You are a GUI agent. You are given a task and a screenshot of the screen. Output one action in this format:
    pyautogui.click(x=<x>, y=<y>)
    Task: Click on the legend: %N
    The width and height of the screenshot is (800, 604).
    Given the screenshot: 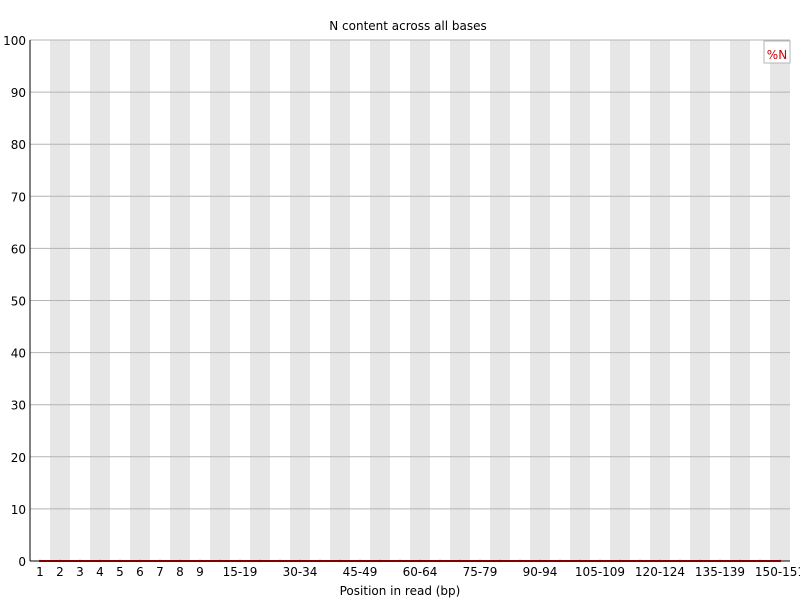 What is the action you would take?
    pyautogui.click(x=777, y=52)
    